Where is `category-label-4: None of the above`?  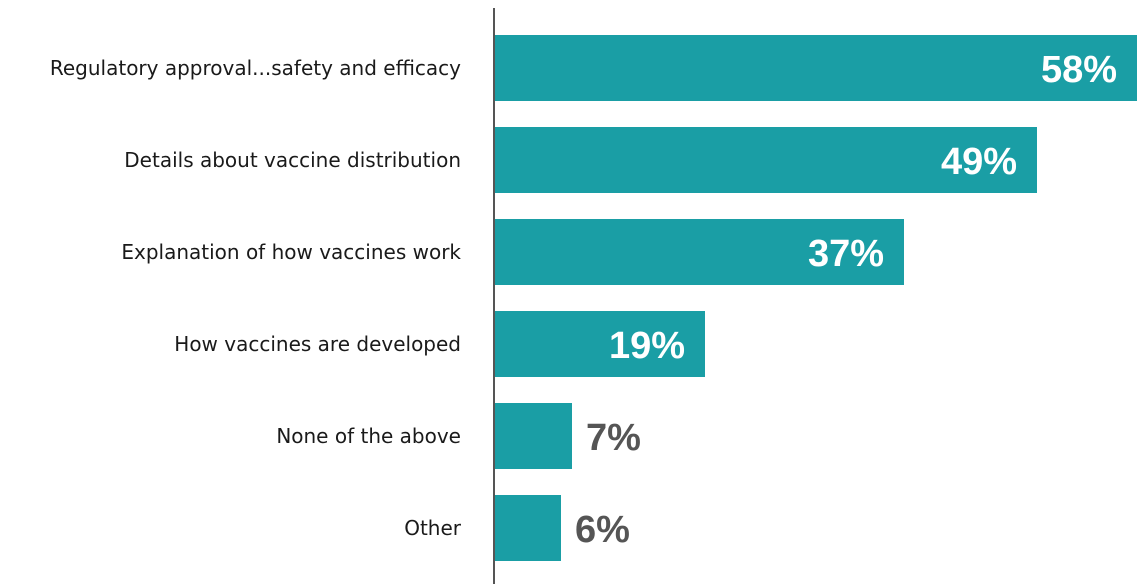
category-label-4: None of the above is located at coordinates (368, 436).